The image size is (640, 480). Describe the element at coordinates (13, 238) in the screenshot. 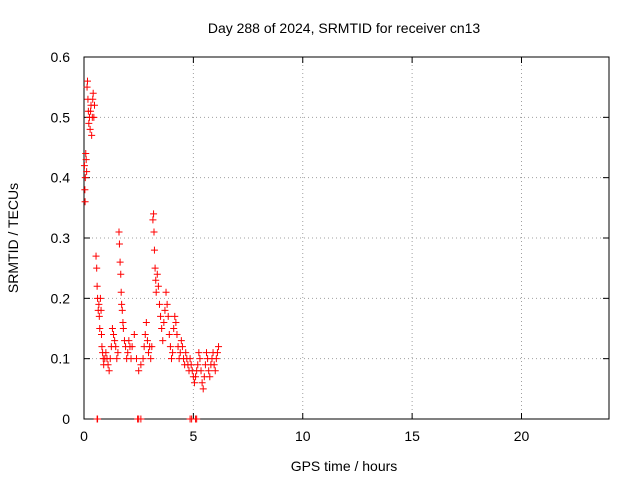

I see `y-axis-title: SRMTID / TECUs` at that location.